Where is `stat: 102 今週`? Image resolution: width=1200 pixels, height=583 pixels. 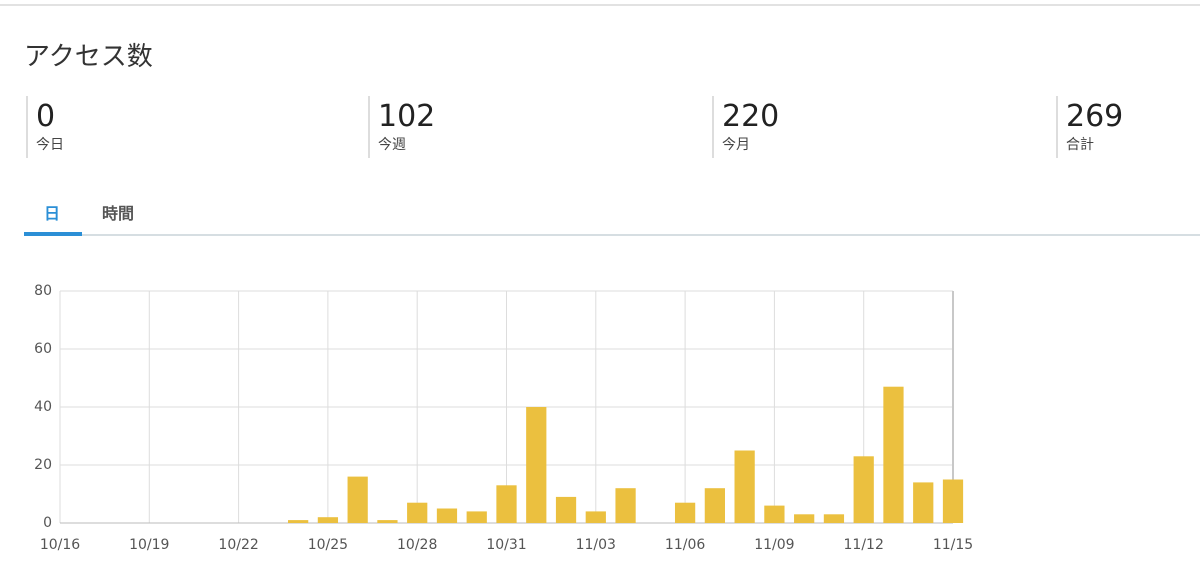 stat: 102 今週 is located at coordinates (401, 127).